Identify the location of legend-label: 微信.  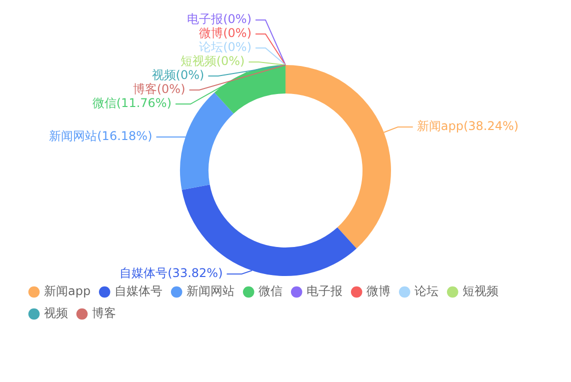
(270, 291).